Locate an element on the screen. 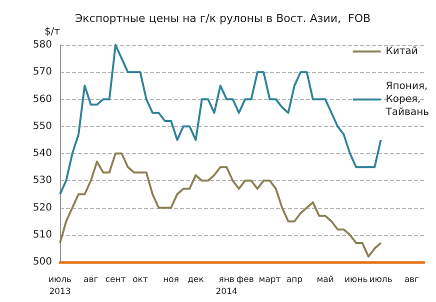  y-tick-label: 580 is located at coordinates (42, 45).